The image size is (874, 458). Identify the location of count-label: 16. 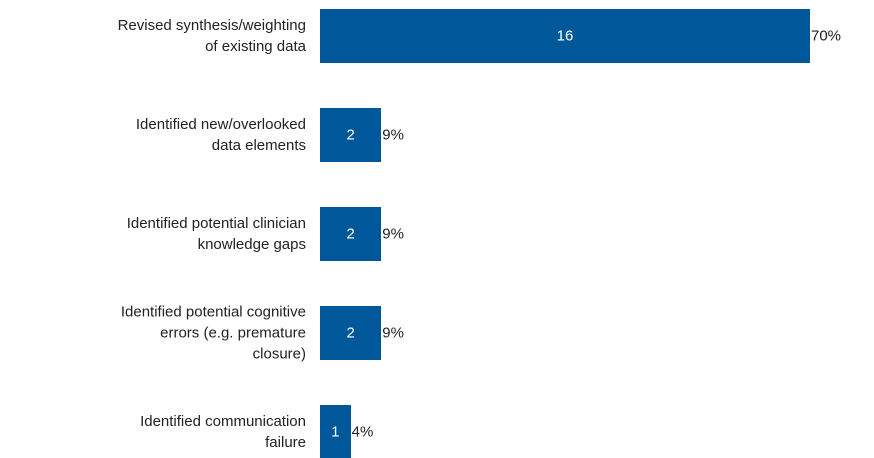
(565, 36).